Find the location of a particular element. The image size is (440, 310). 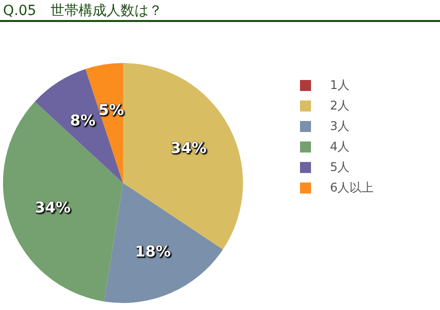

legend-label: 2人 is located at coordinates (340, 105).